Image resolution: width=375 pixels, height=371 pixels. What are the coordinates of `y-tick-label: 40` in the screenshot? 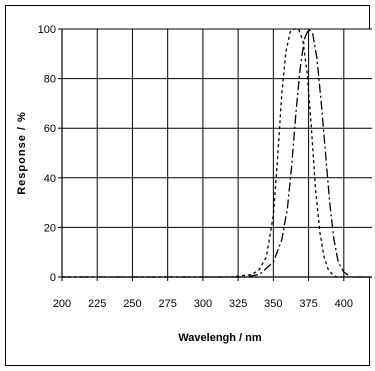 It's located at (50, 179).